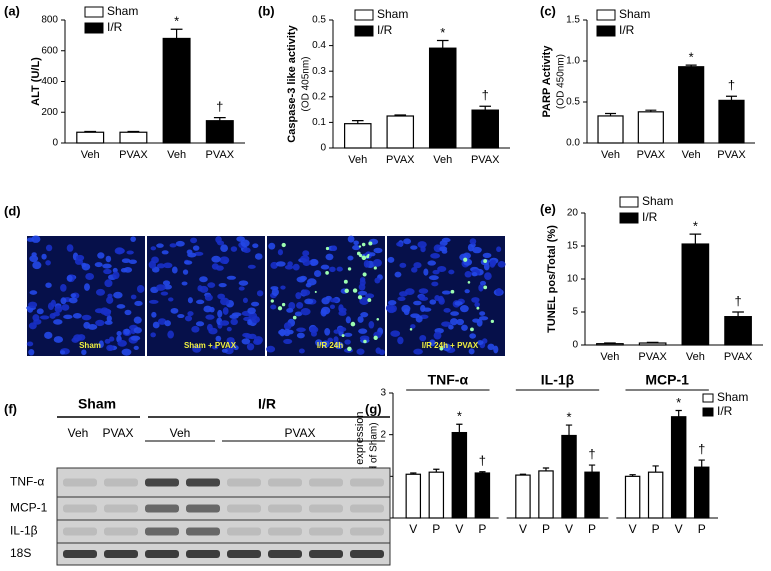 Image resolution: width=771 pixels, height=571 pixels. What do you see at coordinates (219, 106) in the screenshot?
I see `significance-mark: †` at bounding box center [219, 106].